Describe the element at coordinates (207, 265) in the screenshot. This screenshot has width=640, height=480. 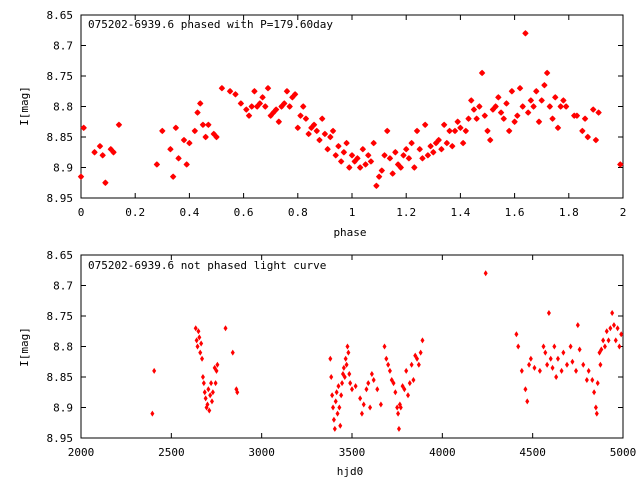
I see `chart-title: 075202-6939.6 not phased light curve` at that location.